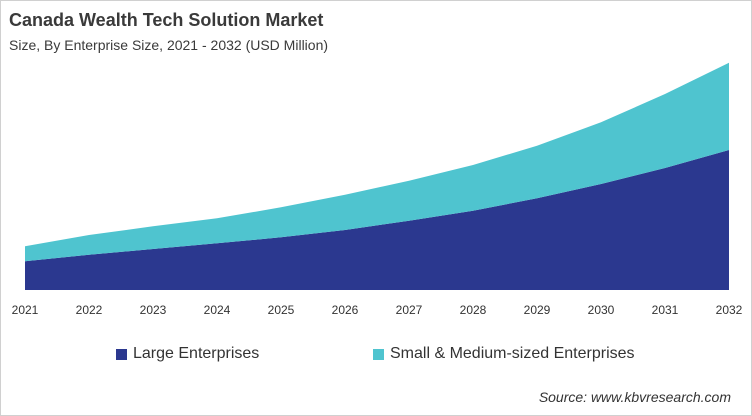  I want to click on x-tick-label: 2024, so click(217, 310).